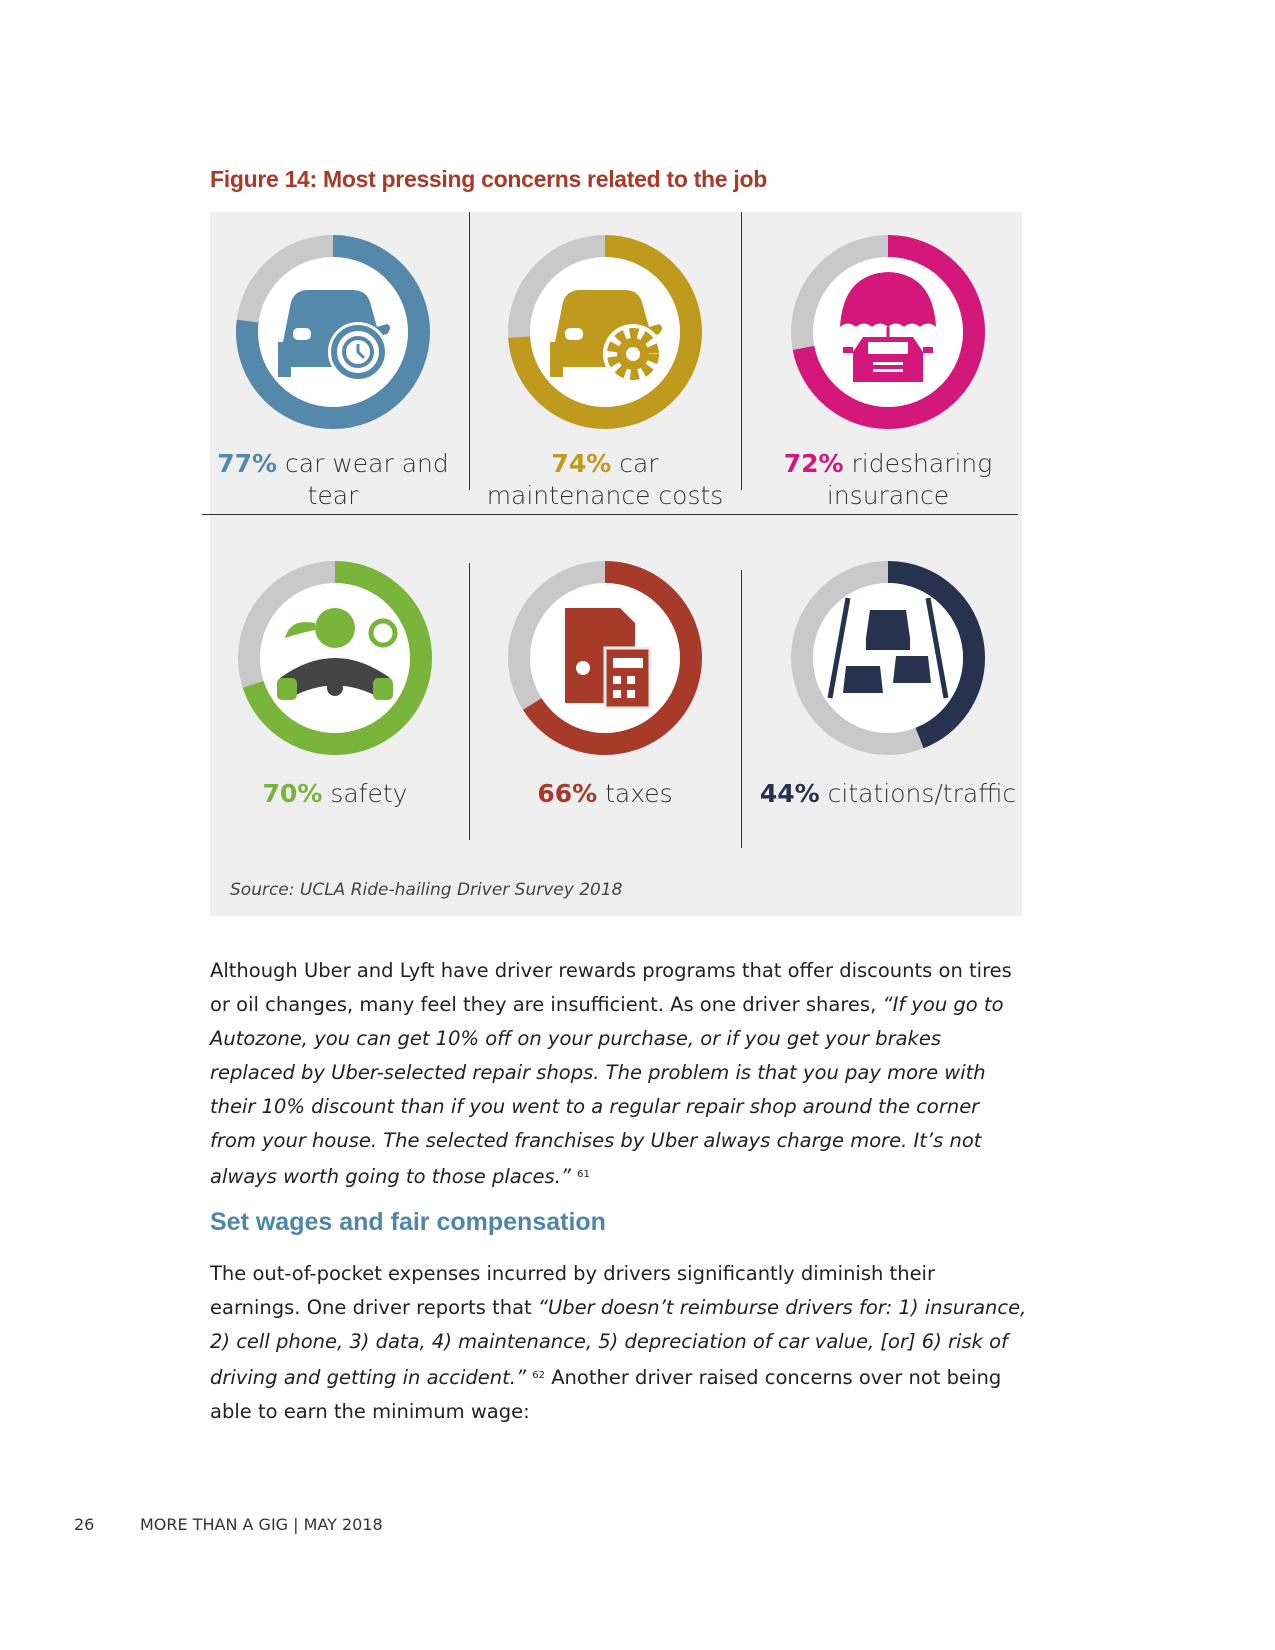  What do you see at coordinates (84, 1524) in the screenshot?
I see `page-number: 26` at bounding box center [84, 1524].